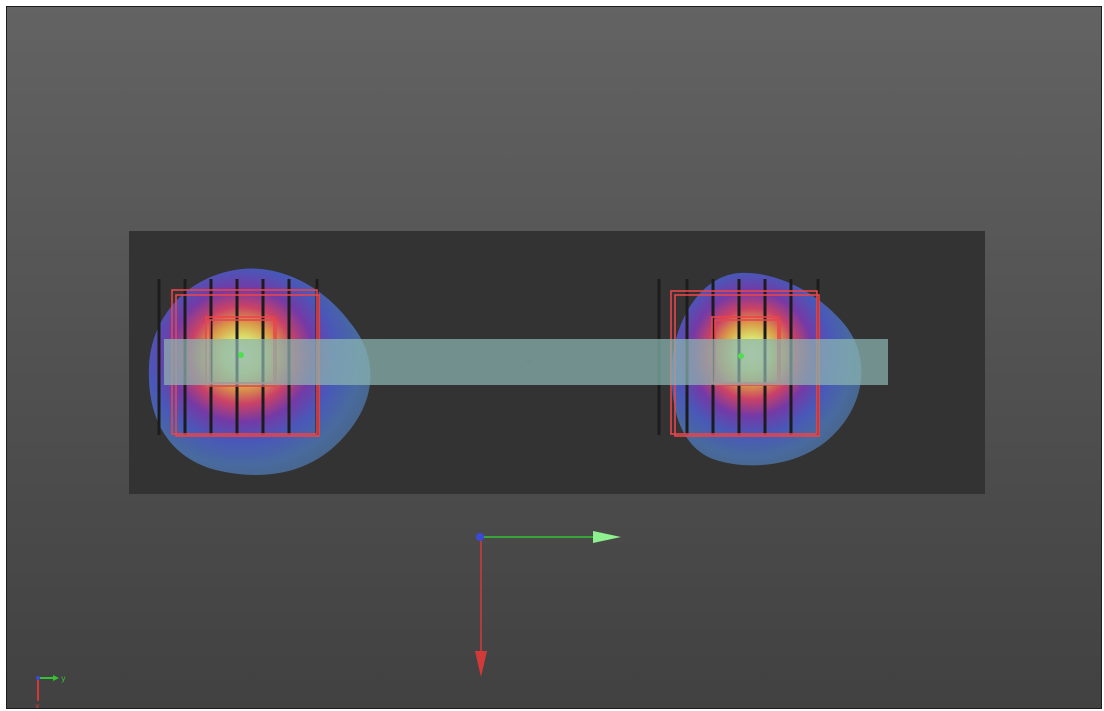  Describe the element at coordinates (548, 604) in the screenshot. I see `axis-gizmo` at that location.